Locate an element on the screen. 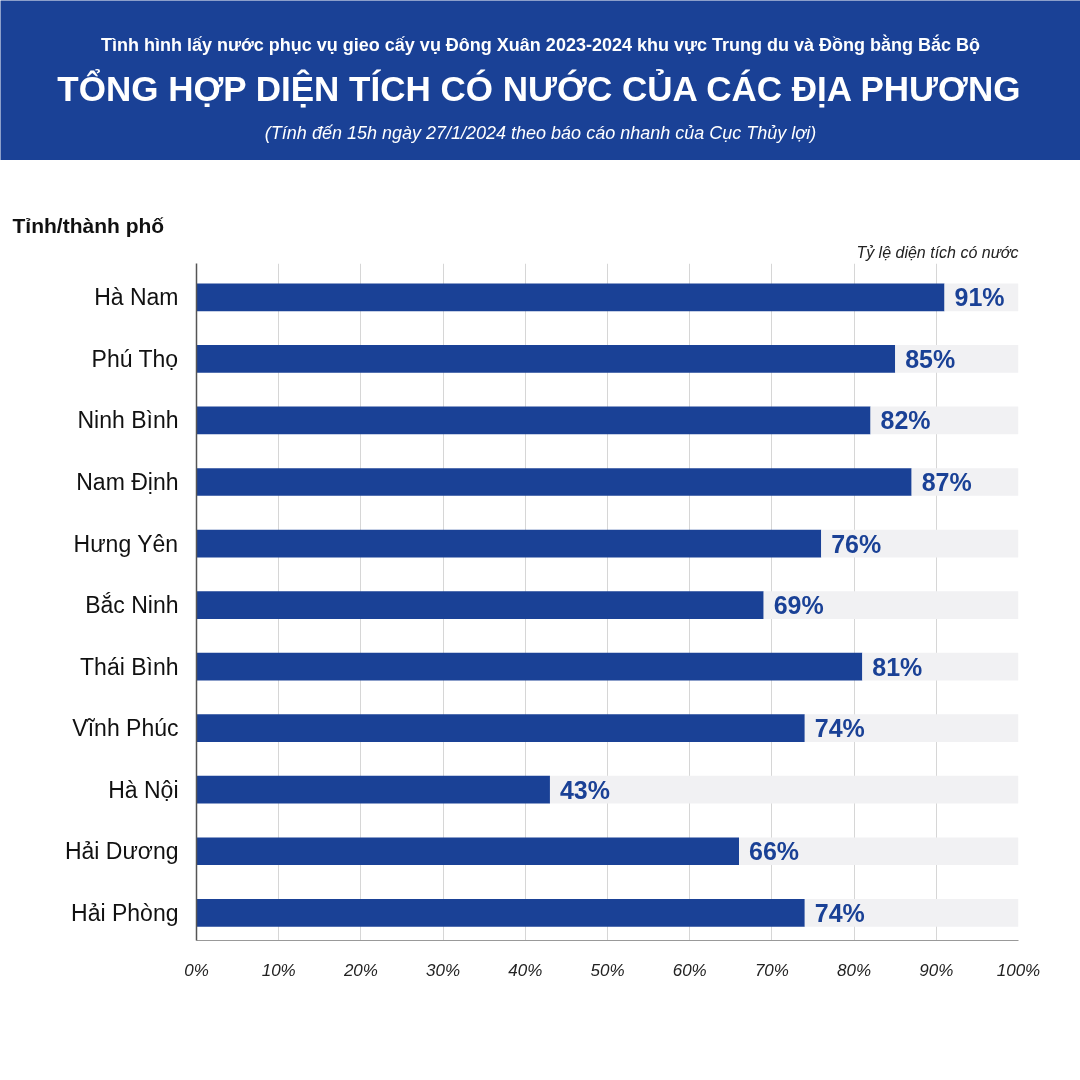 This screenshot has height=1080, width=1080. x-tick-label: 90% is located at coordinates (936, 970).